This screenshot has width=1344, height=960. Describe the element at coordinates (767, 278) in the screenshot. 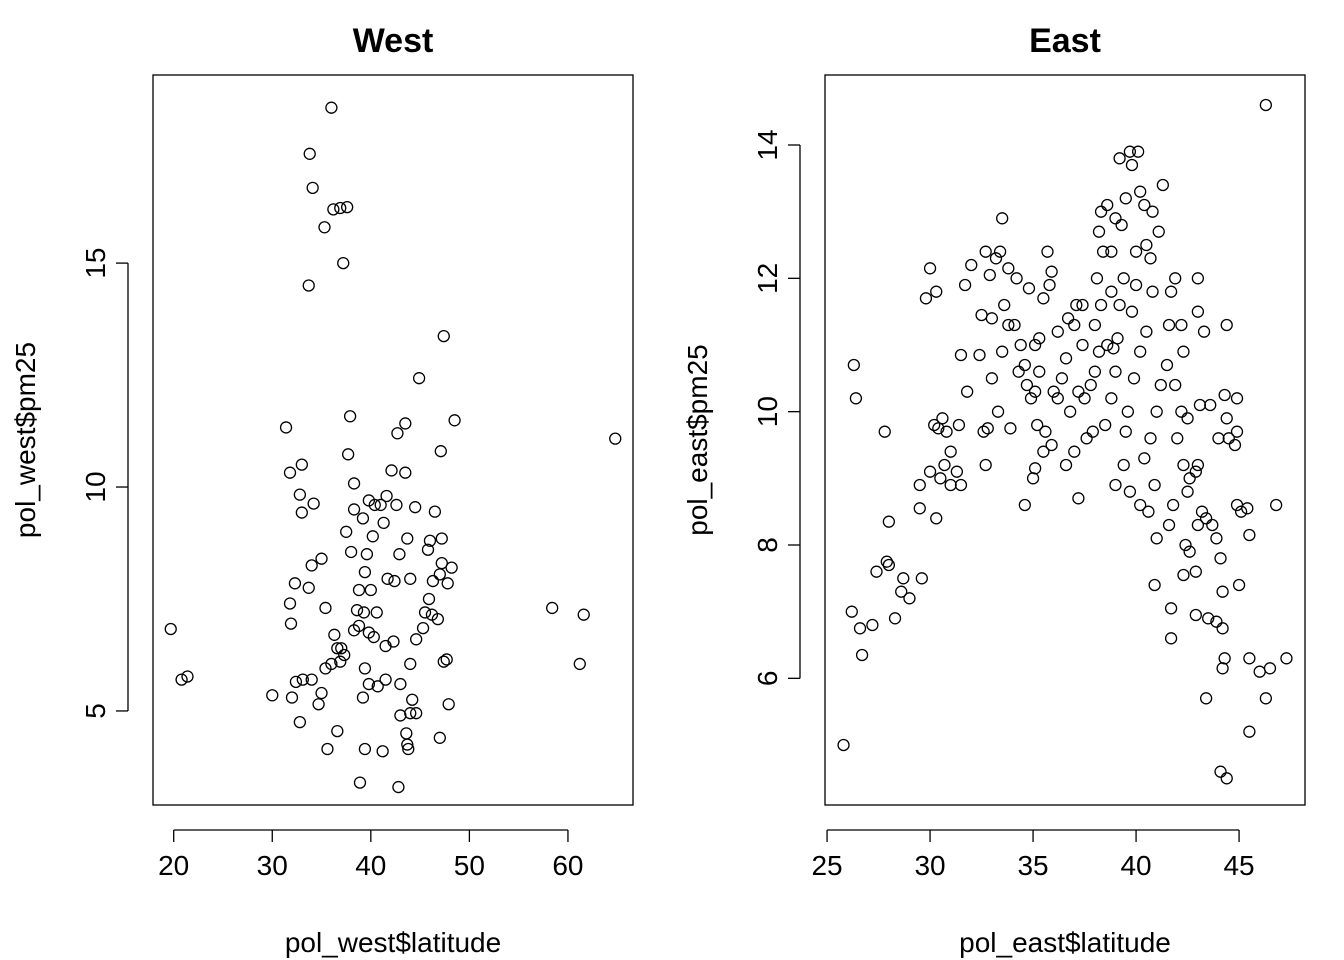

I see `y-tick-label: 12` at that location.